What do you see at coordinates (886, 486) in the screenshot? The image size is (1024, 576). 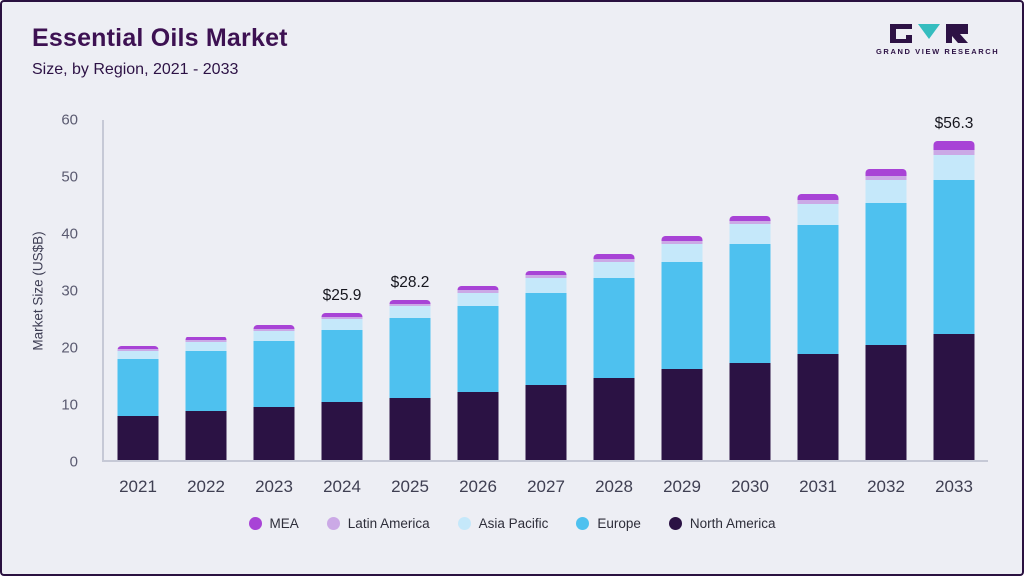 I see `x-axis-label: 2032` at bounding box center [886, 486].